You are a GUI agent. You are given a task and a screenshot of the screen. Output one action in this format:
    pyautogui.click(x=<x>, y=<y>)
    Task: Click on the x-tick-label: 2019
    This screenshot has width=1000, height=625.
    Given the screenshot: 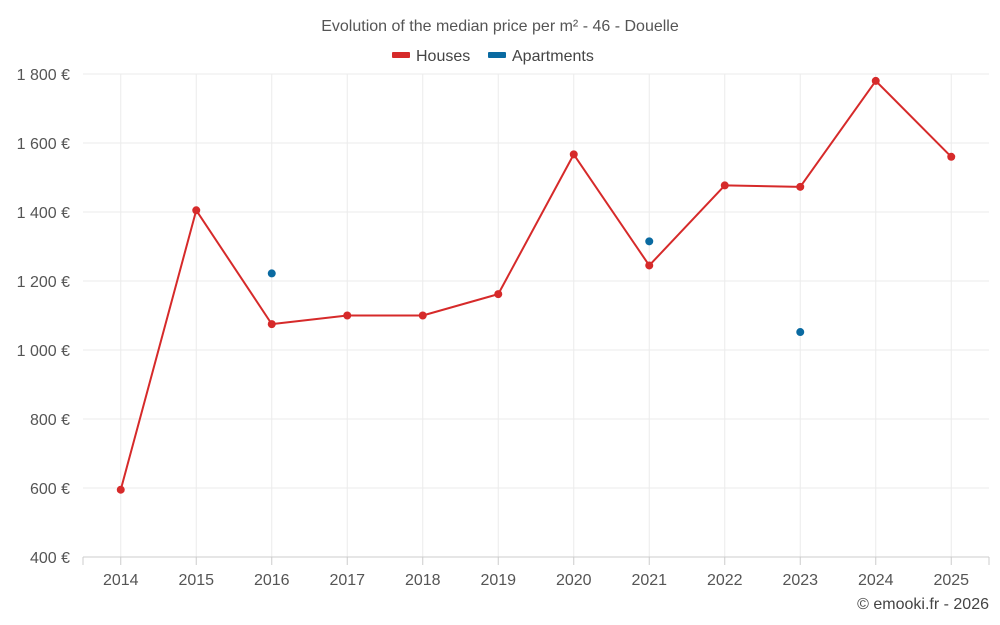 What is the action you would take?
    pyautogui.click(x=498, y=580)
    